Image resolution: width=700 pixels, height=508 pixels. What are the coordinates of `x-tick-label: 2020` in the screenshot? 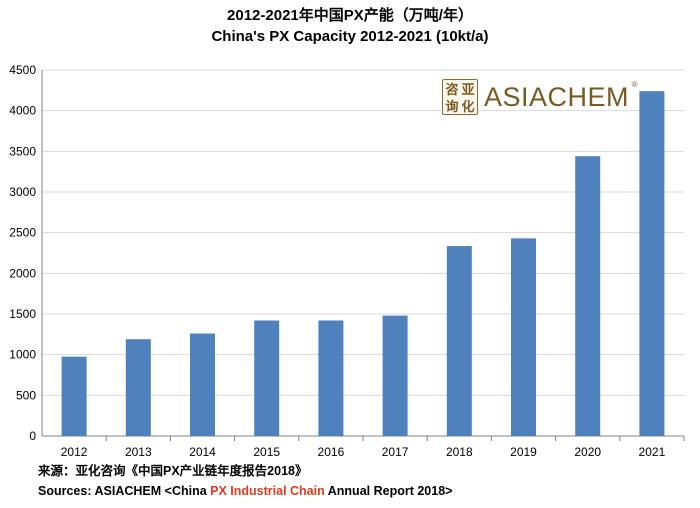 It's located at (587, 452).